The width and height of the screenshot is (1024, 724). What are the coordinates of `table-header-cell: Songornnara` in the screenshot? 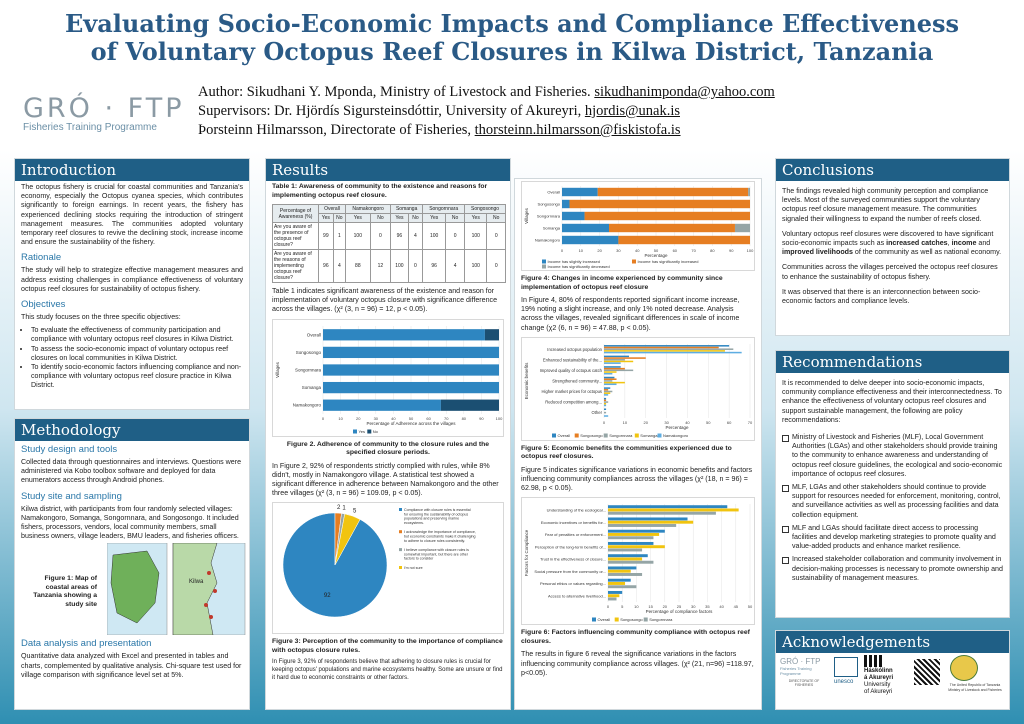 It's located at (444, 209).